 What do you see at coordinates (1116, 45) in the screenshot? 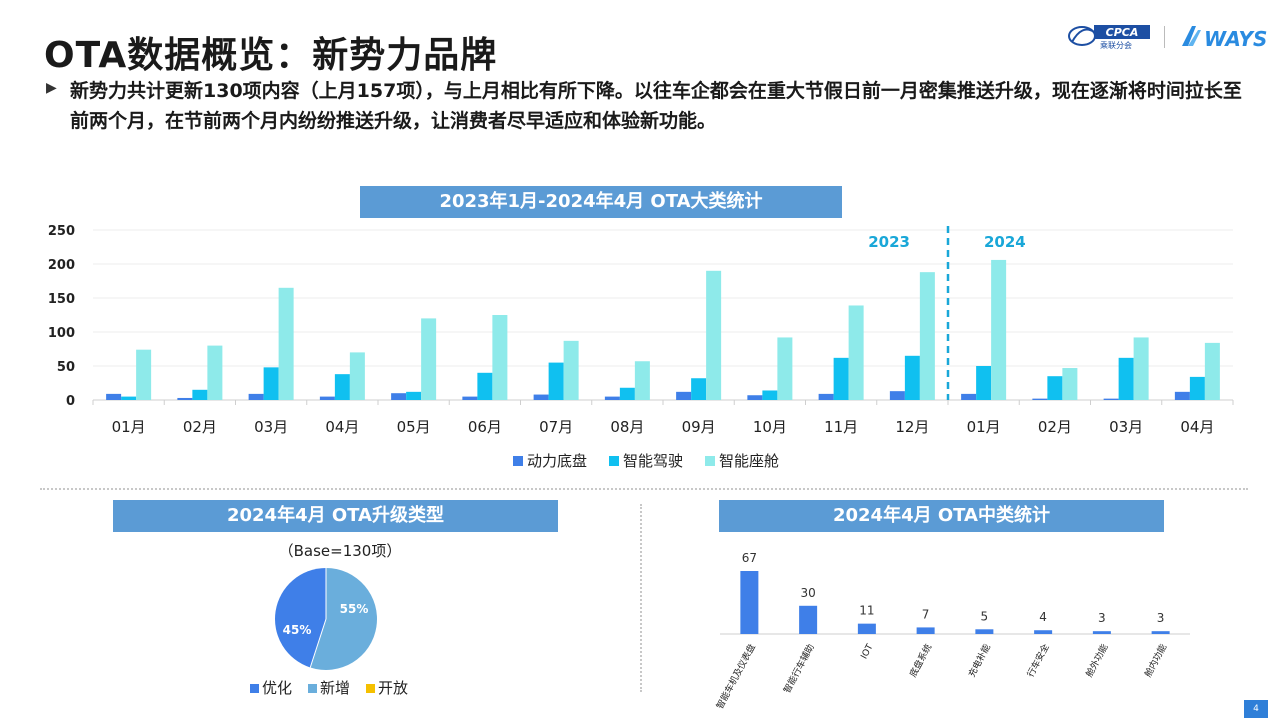
I see `cpca-logo-subtext: 乘联分会` at bounding box center [1116, 45].